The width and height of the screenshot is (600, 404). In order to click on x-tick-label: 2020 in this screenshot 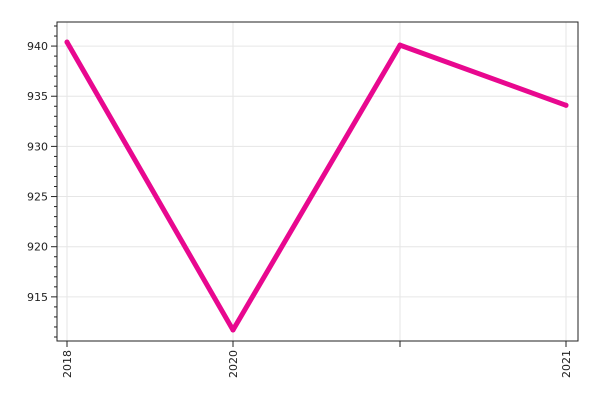, I will do `click(233, 364)`.